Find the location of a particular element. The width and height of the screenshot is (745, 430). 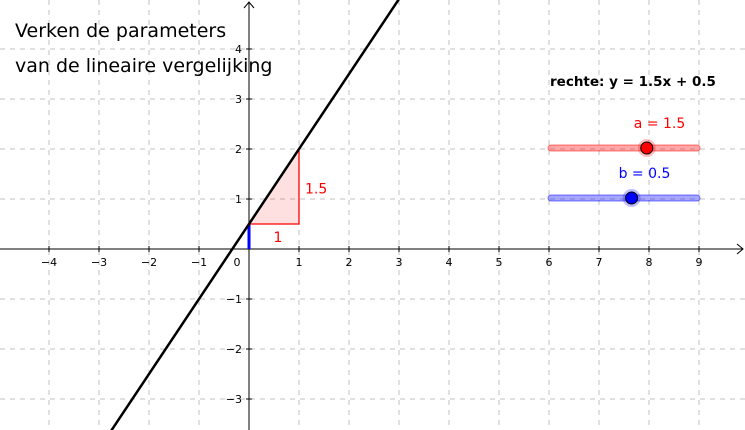

y-tick-label: −1 is located at coordinates (234, 299).